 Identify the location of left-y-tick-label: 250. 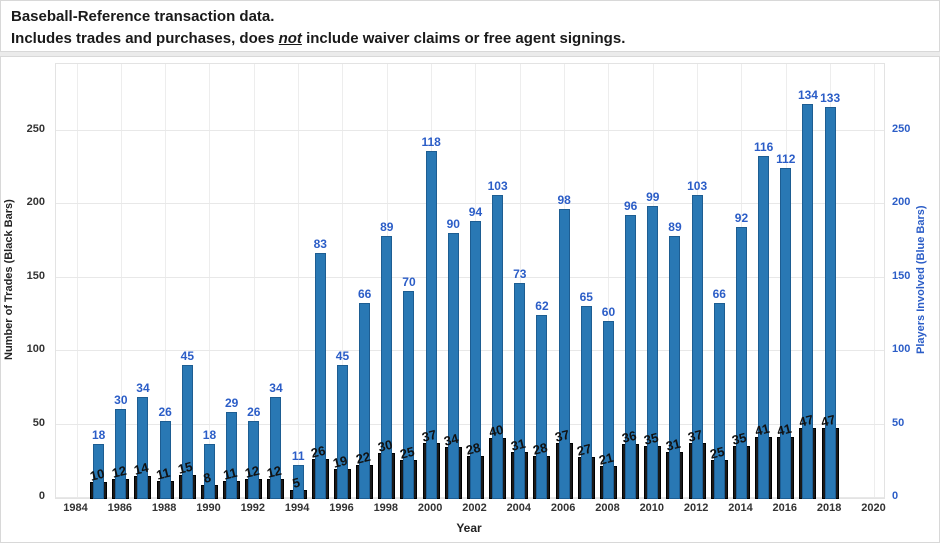
(35, 129).